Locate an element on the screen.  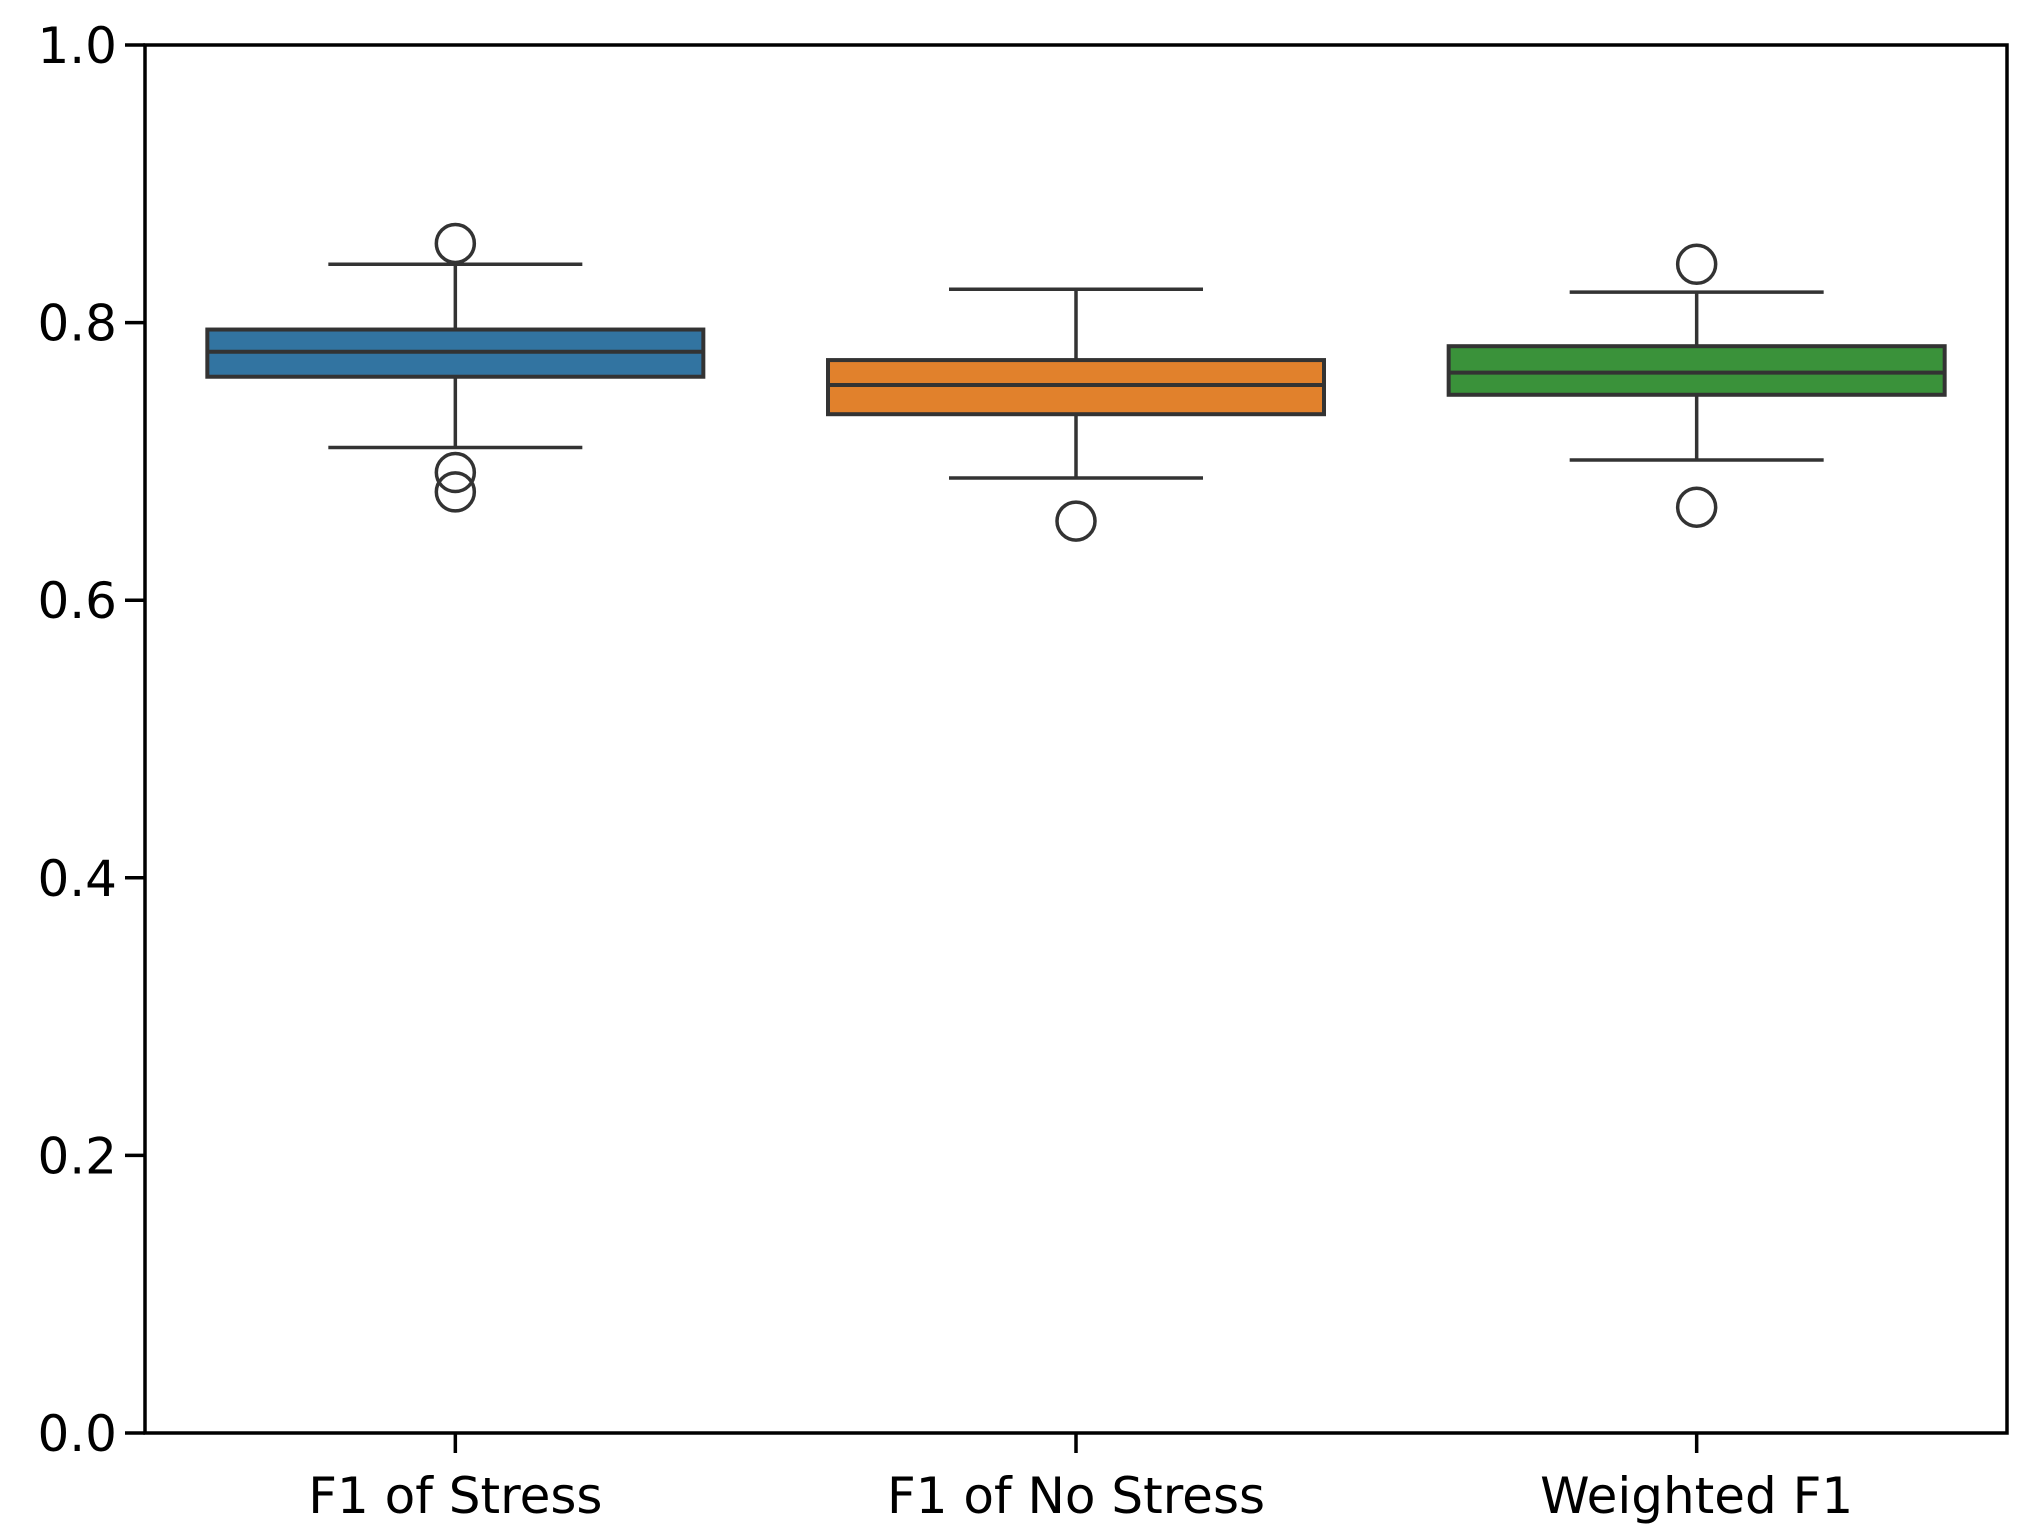
x-tick-label: Weighted F1 is located at coordinates (1696, 1496).